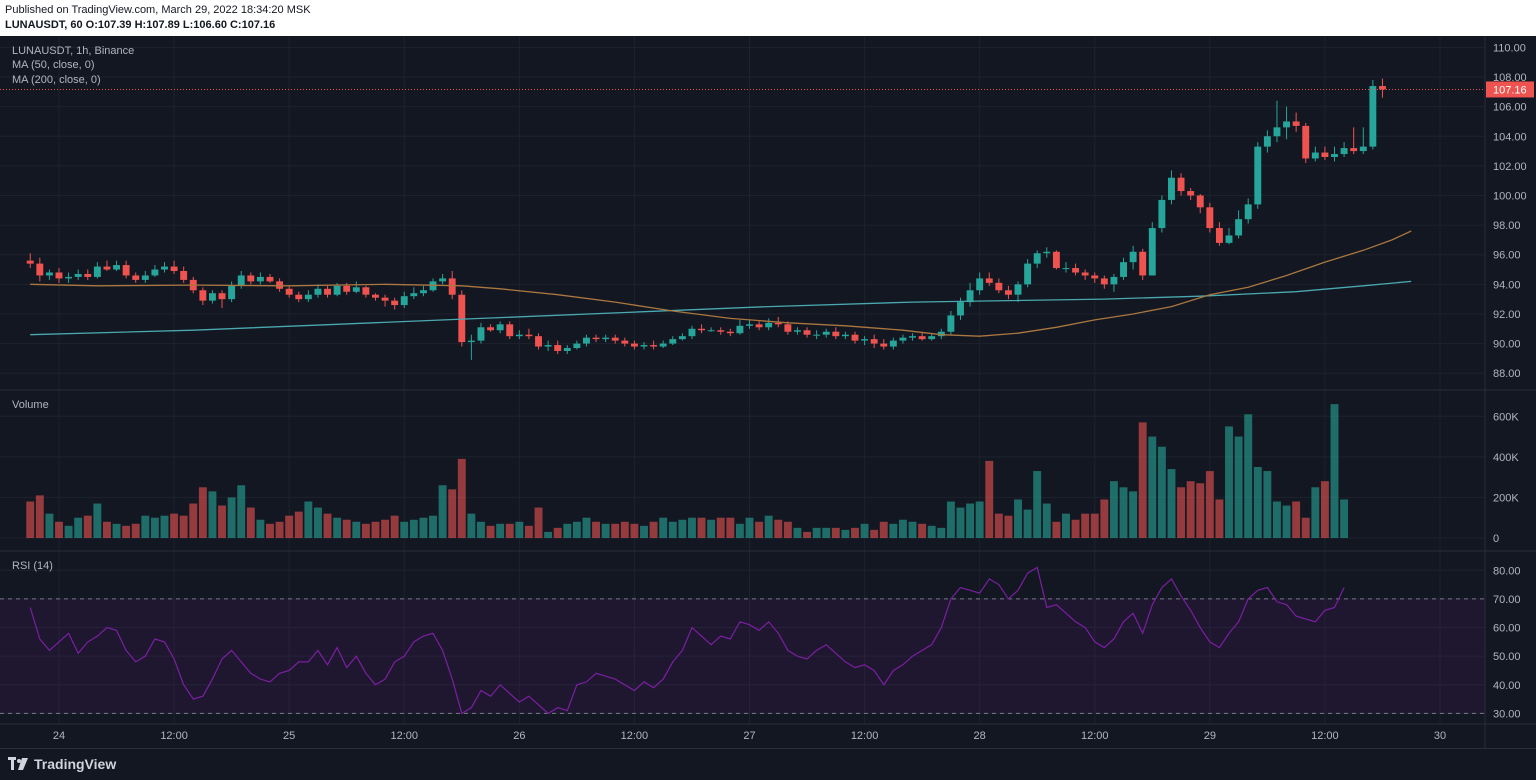 The width and height of the screenshot is (1536, 780). Describe the element at coordinates (1507, 345) in the screenshot. I see `price-tick-label: 90.00` at that location.